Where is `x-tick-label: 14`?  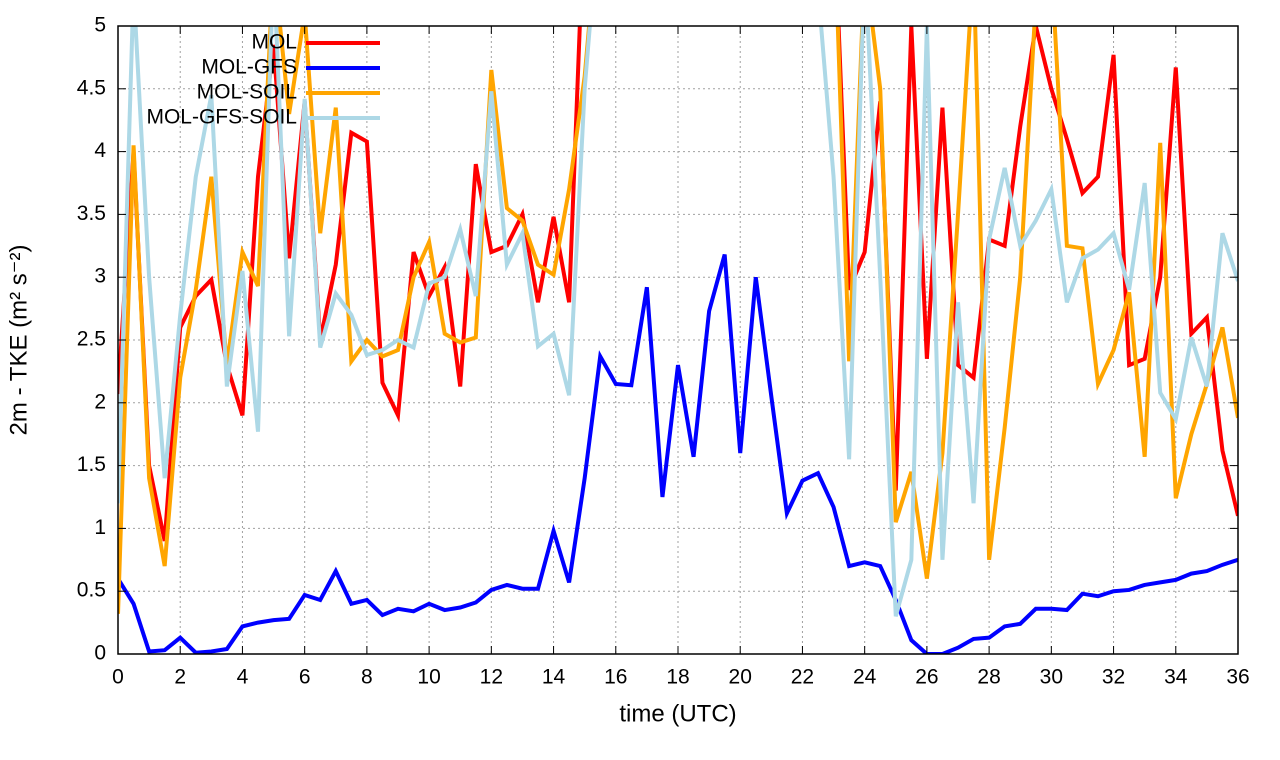
x-tick-label: 14 is located at coordinates (554, 677).